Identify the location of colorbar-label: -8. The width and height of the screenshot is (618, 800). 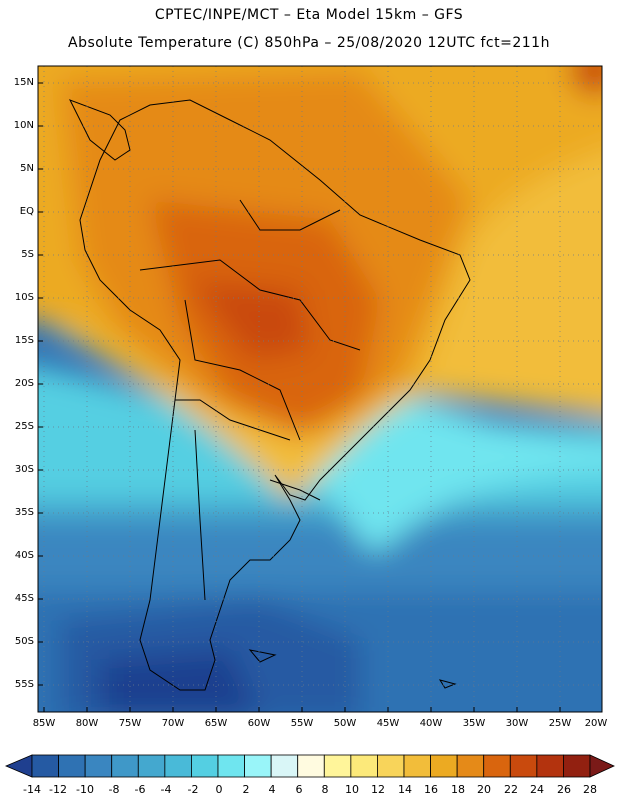
(114, 789).